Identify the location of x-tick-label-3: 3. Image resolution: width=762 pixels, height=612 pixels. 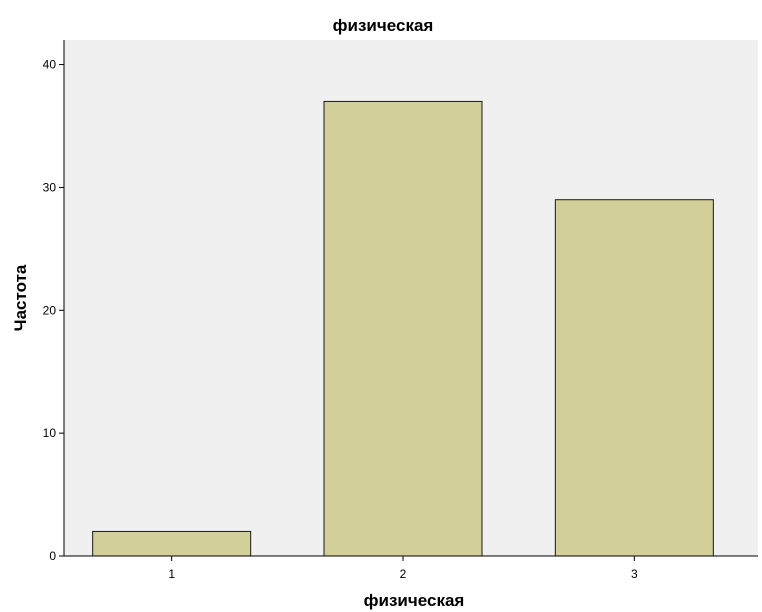
(634, 574).